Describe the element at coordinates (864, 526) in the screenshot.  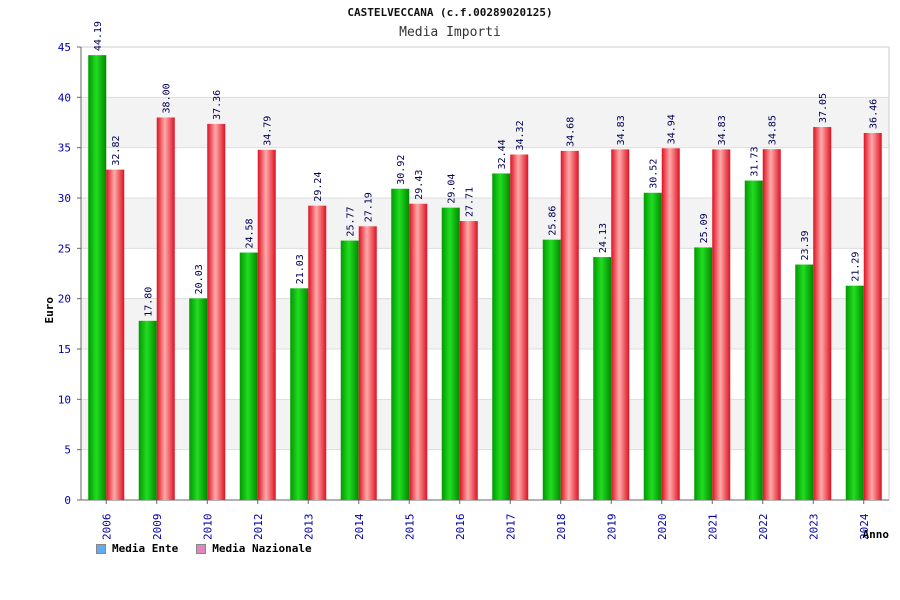
I see `x-tick-label: 2024` at that location.